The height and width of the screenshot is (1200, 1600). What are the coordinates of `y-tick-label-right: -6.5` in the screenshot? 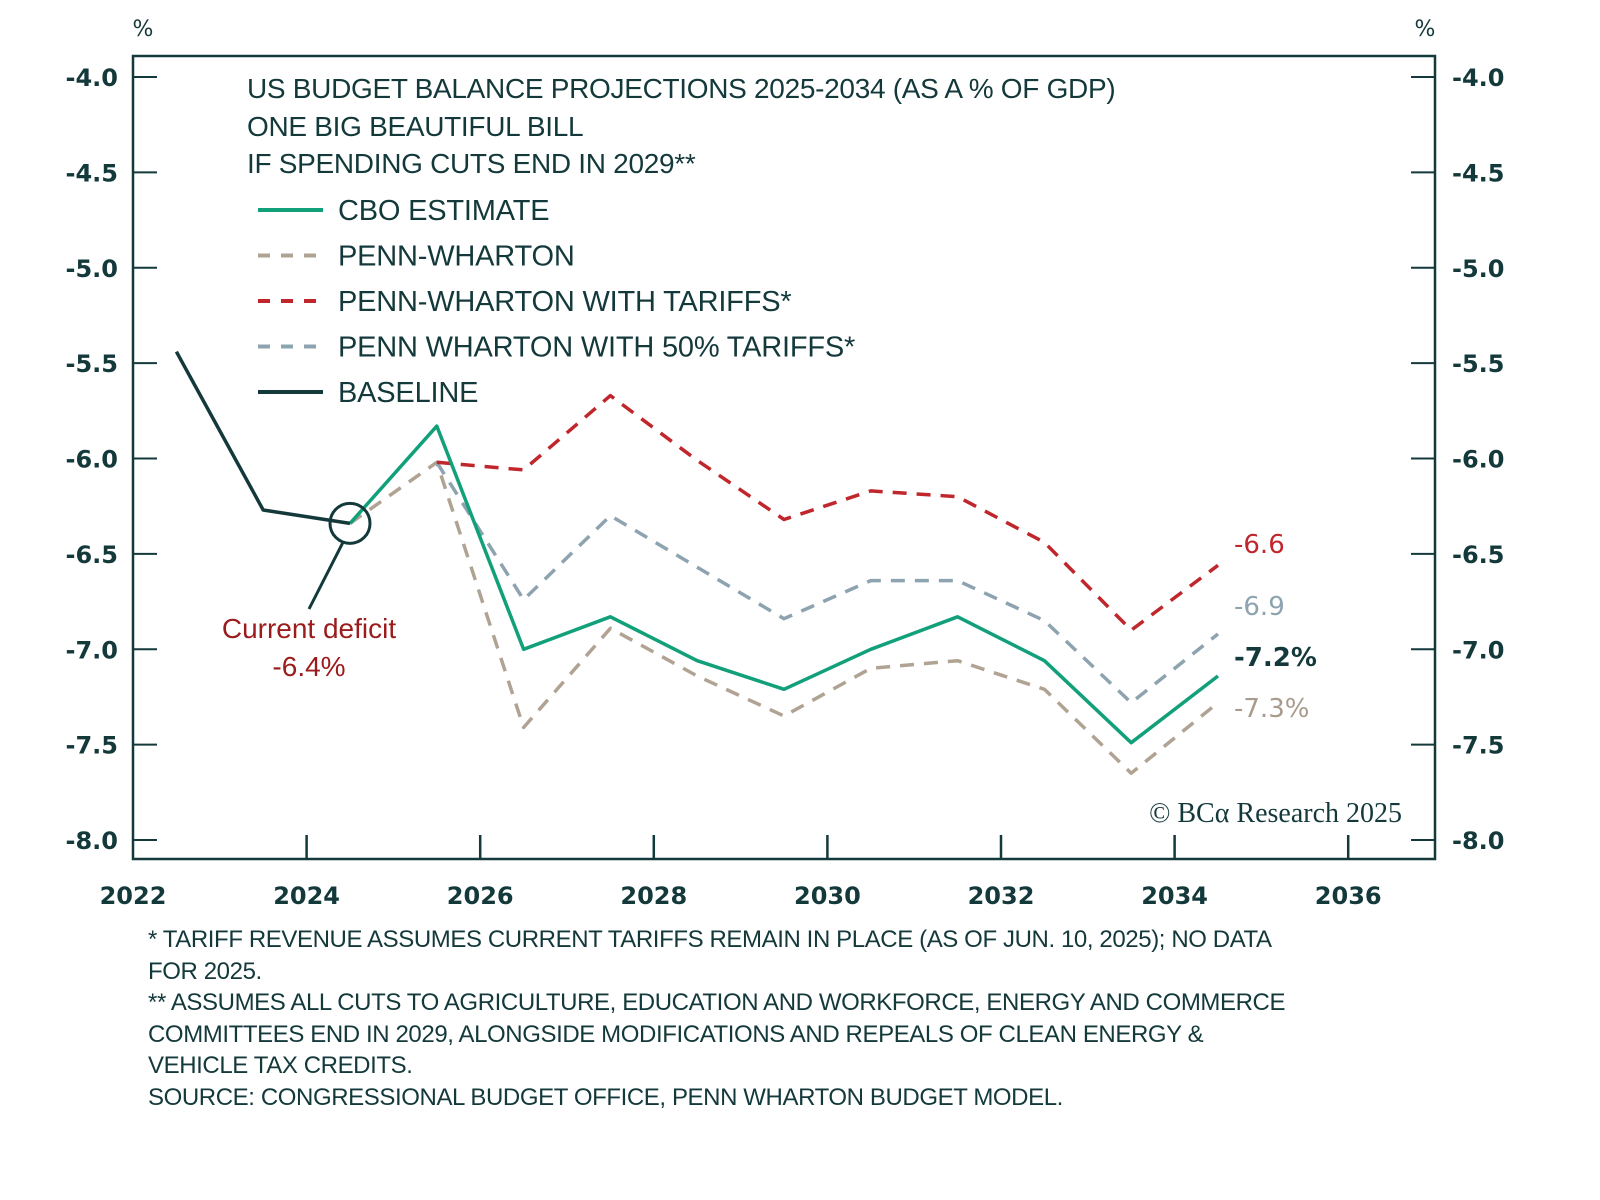 It's located at (1478, 555).